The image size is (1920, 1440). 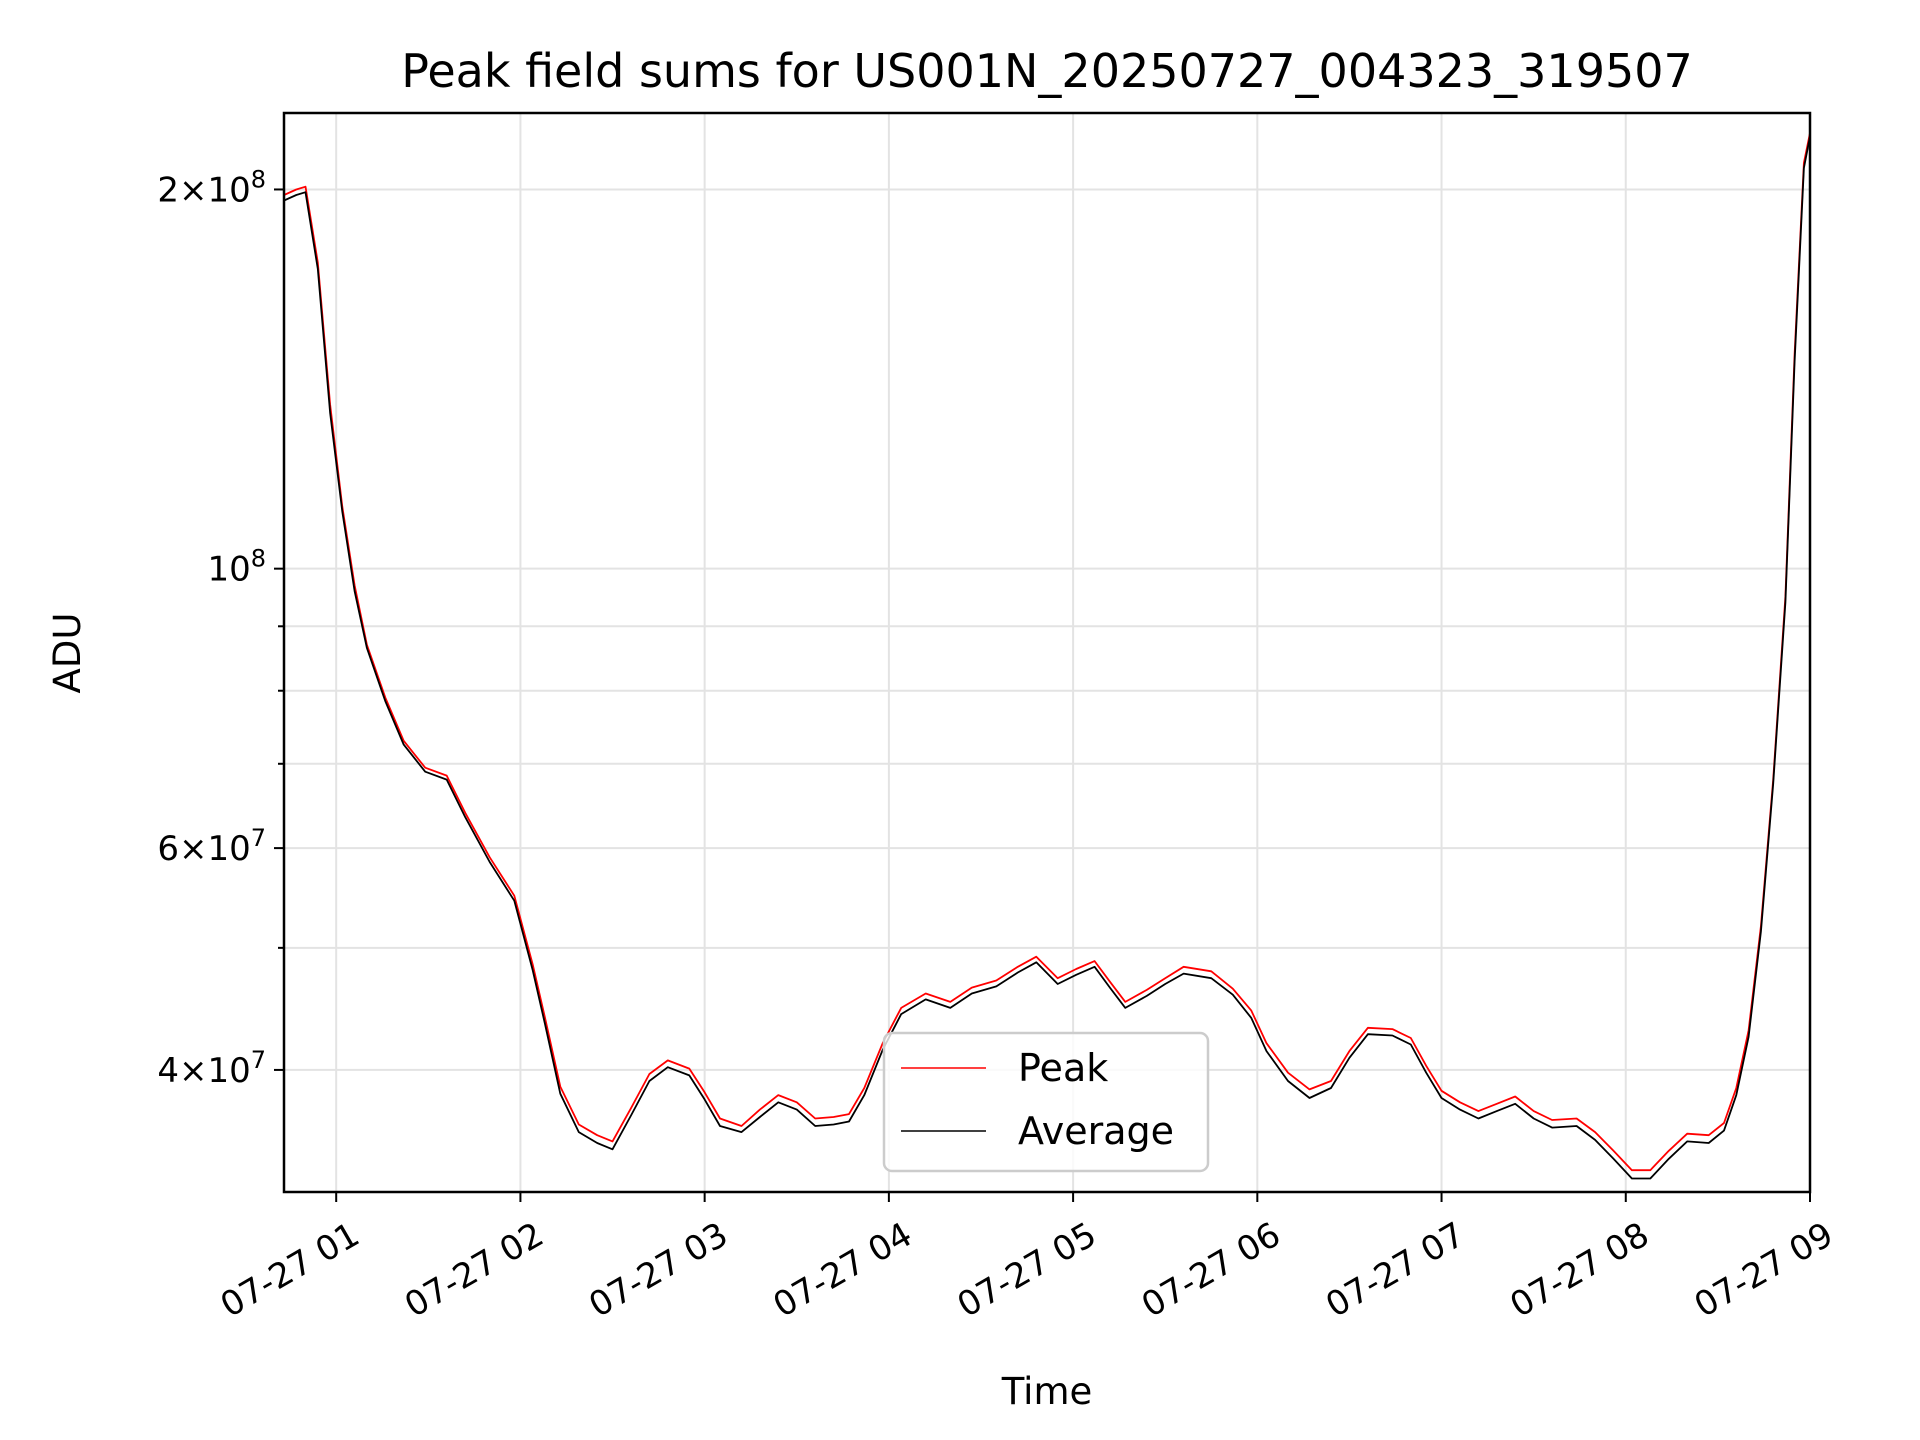 What do you see at coordinates (1096, 1131) in the screenshot?
I see `legend-label-average: Average` at bounding box center [1096, 1131].